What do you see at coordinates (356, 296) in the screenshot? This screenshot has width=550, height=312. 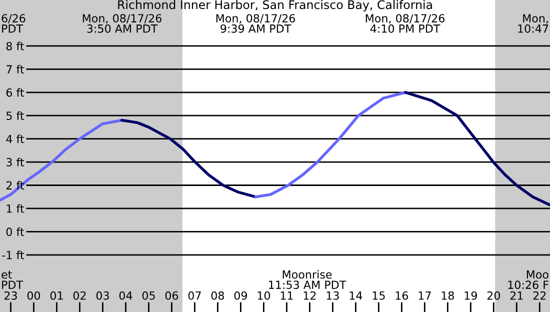 I see `x-tick-label: 14` at bounding box center [356, 296].